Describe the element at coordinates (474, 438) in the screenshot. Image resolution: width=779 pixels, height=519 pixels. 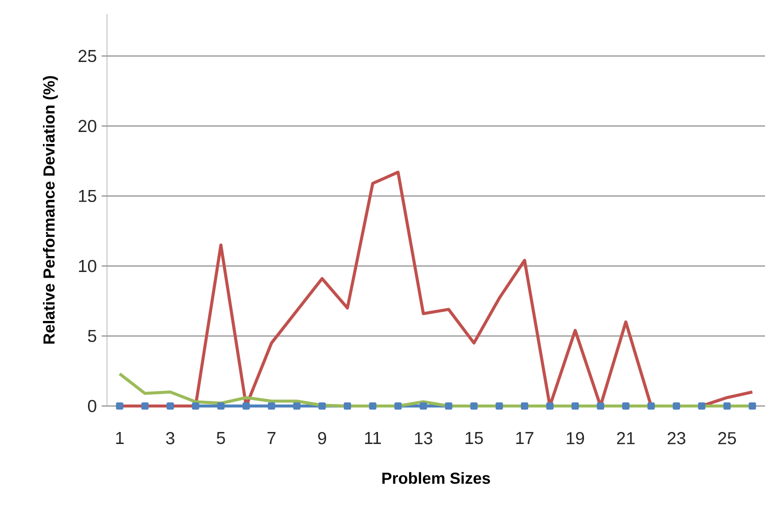
I see `x-tick-label: 15` at that location.